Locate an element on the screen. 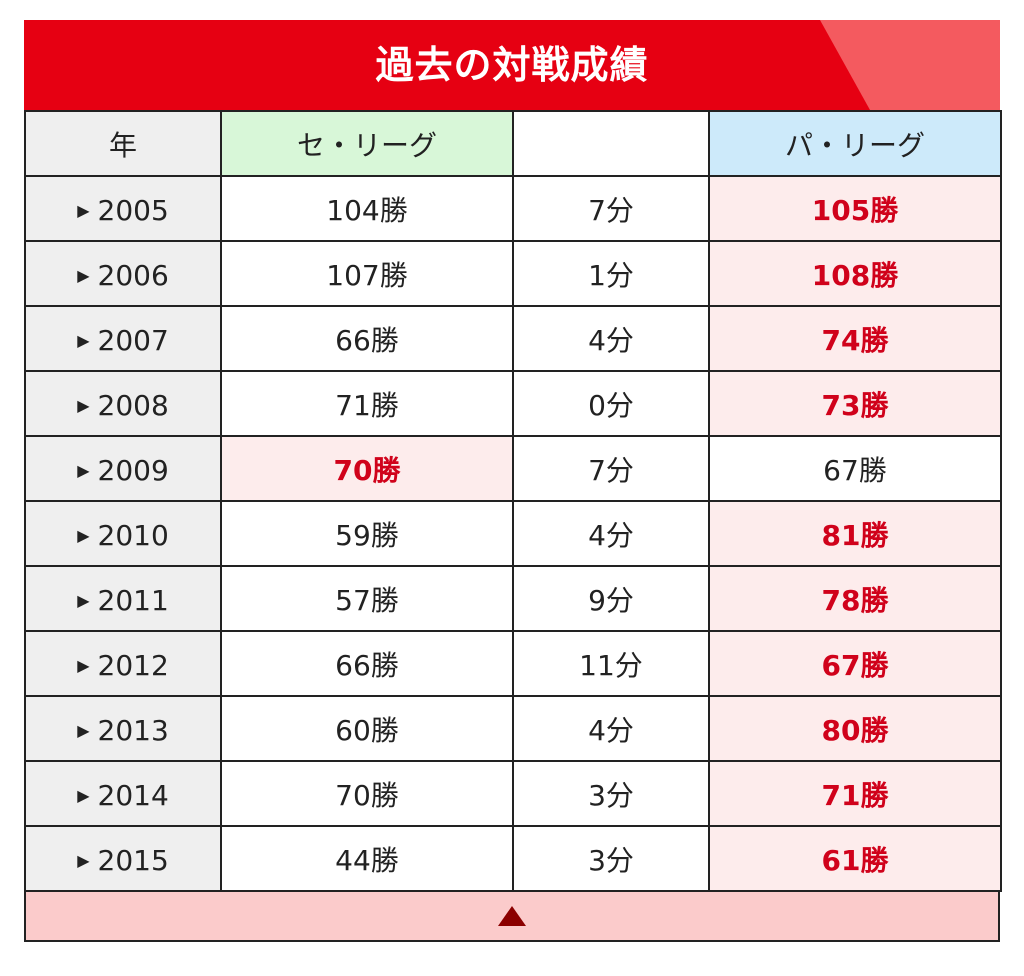 This screenshot has width=1024, height=976. pacific-league-wins: 78勝 is located at coordinates (855, 598).